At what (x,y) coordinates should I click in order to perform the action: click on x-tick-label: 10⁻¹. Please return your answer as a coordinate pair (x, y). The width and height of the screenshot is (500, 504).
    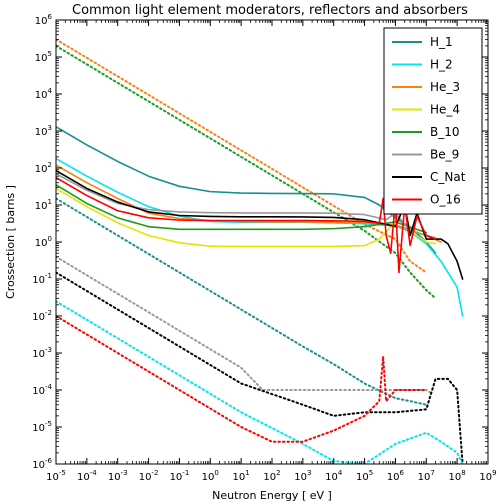
    Looking at the image, I should click on (180, 476).